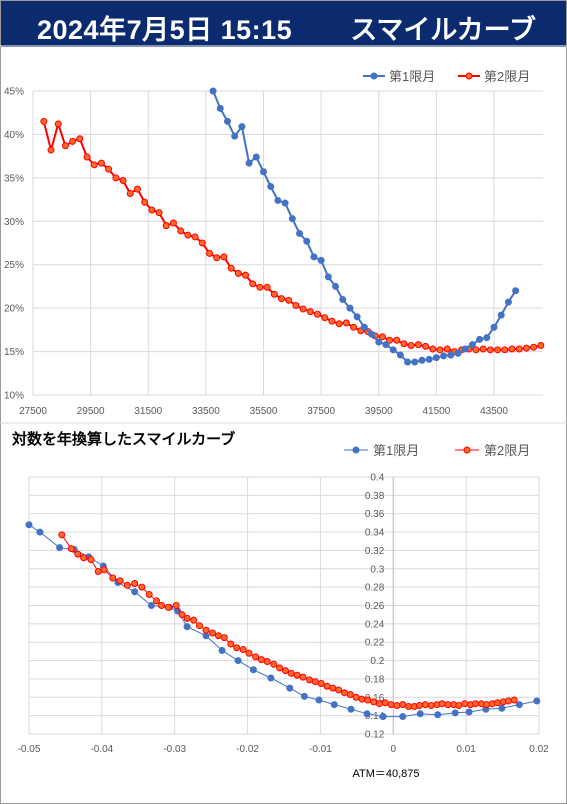 This screenshot has width=567, height=804. Describe the element at coordinates (29, 749) in the screenshot. I see `x-tick-label: -0.05` at that location.